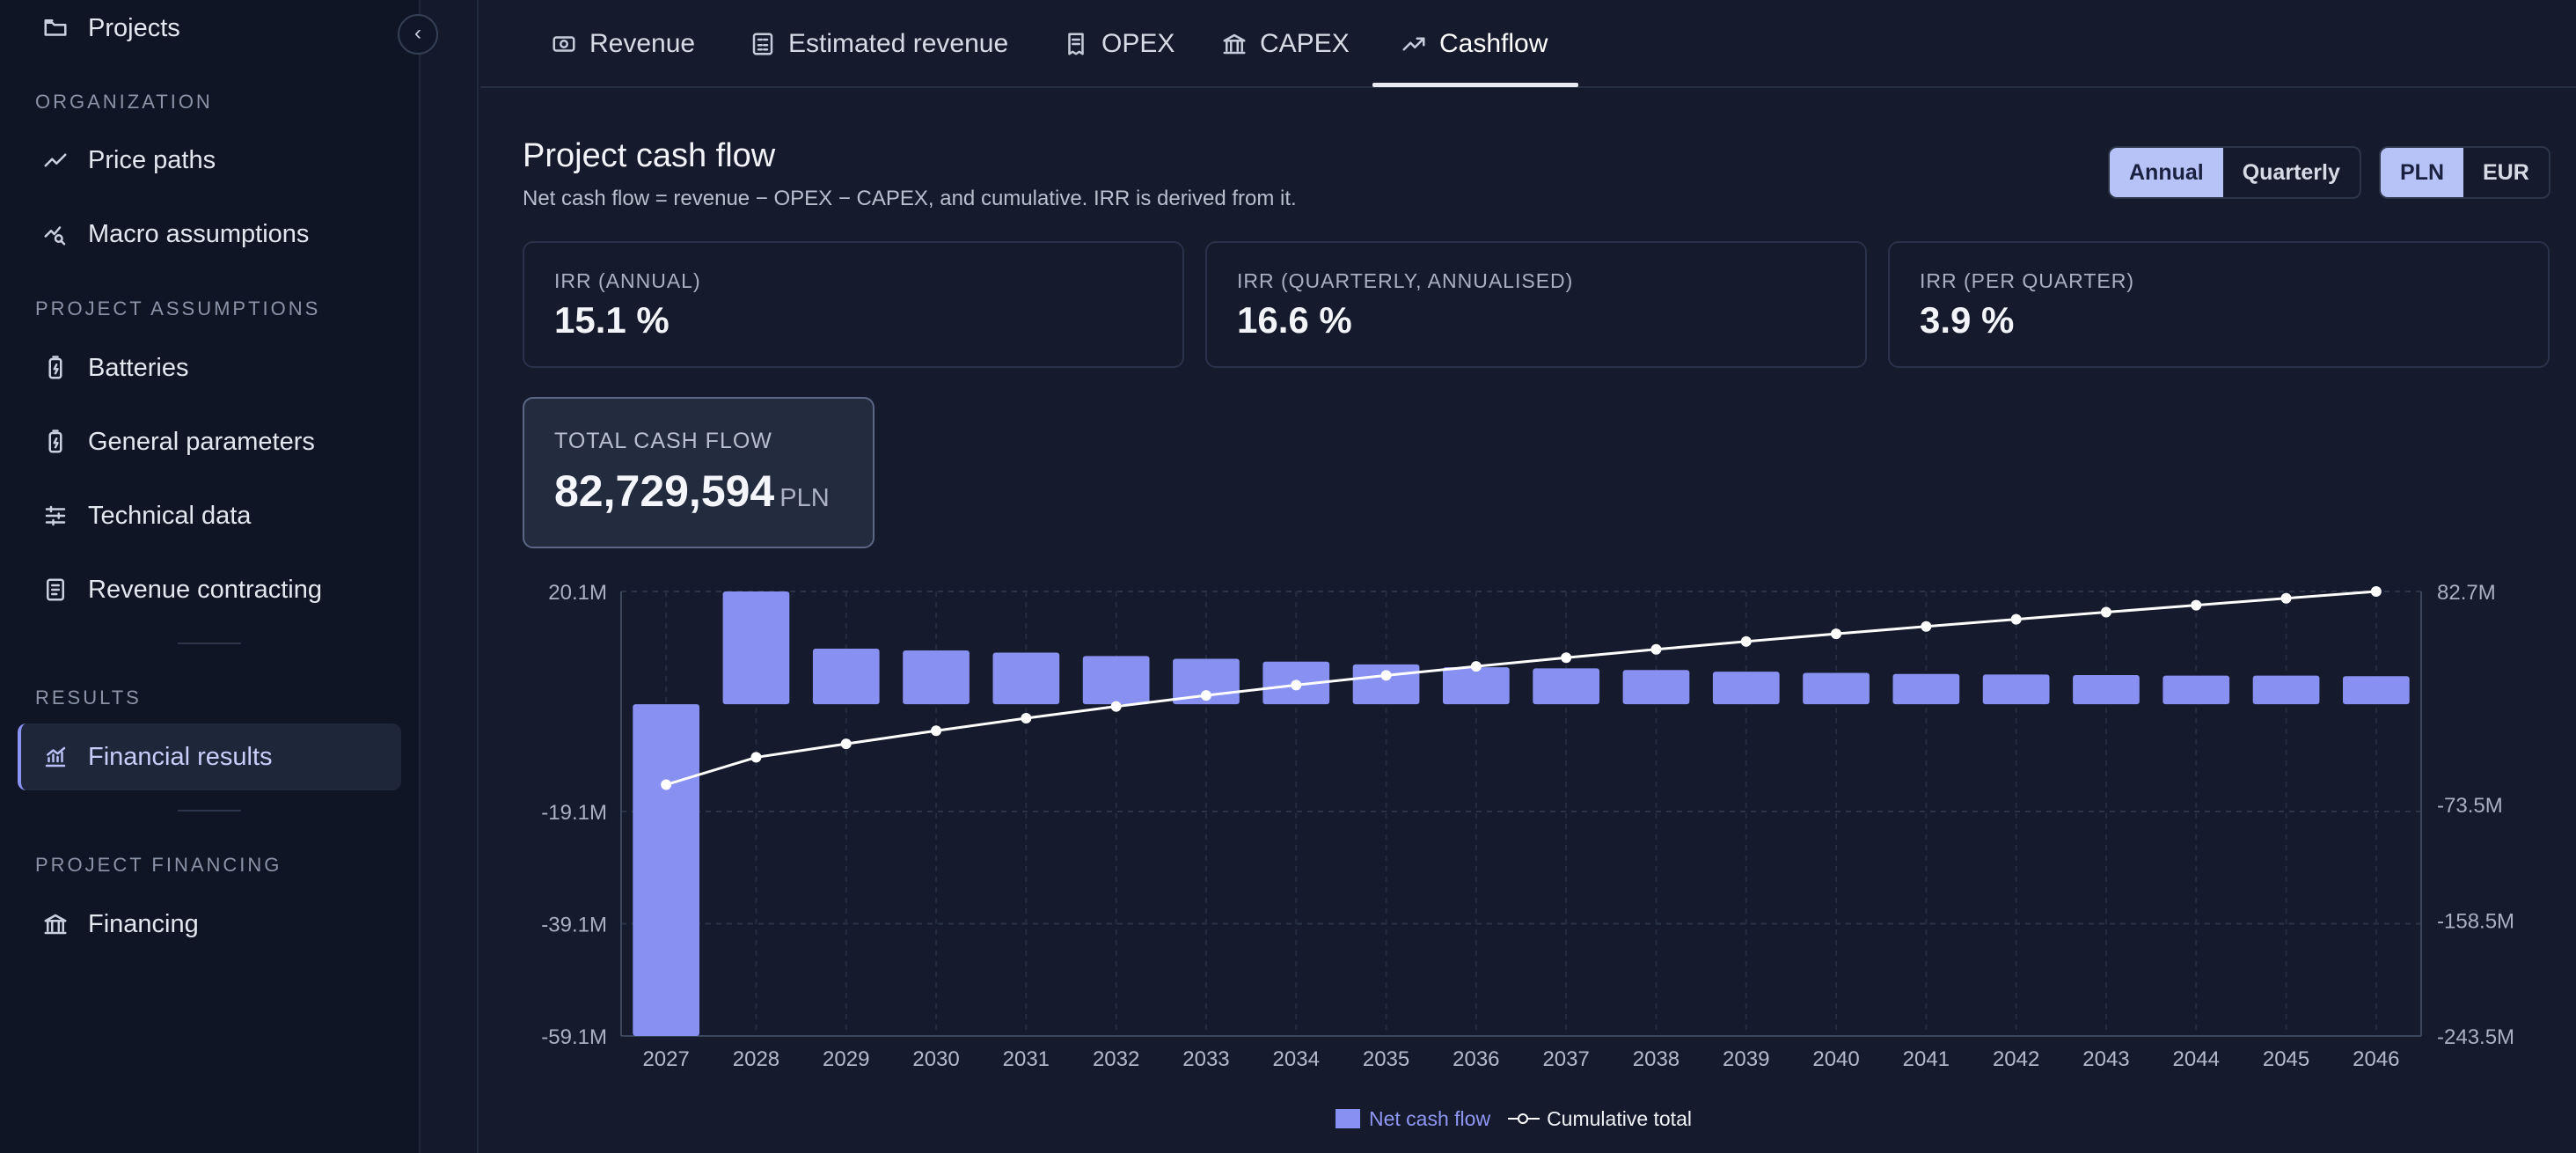 This screenshot has height=1153, width=2576. Describe the element at coordinates (209, 234) in the screenshot. I see `sidebar-item-macro-assumptions: Macro assumptions` at that location.